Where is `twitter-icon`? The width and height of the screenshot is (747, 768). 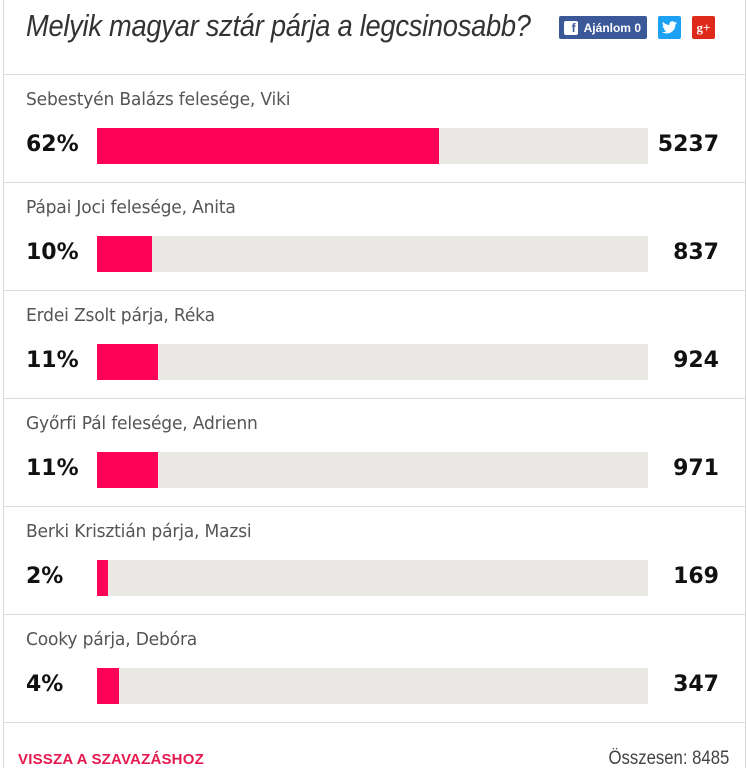 twitter-icon is located at coordinates (669, 27).